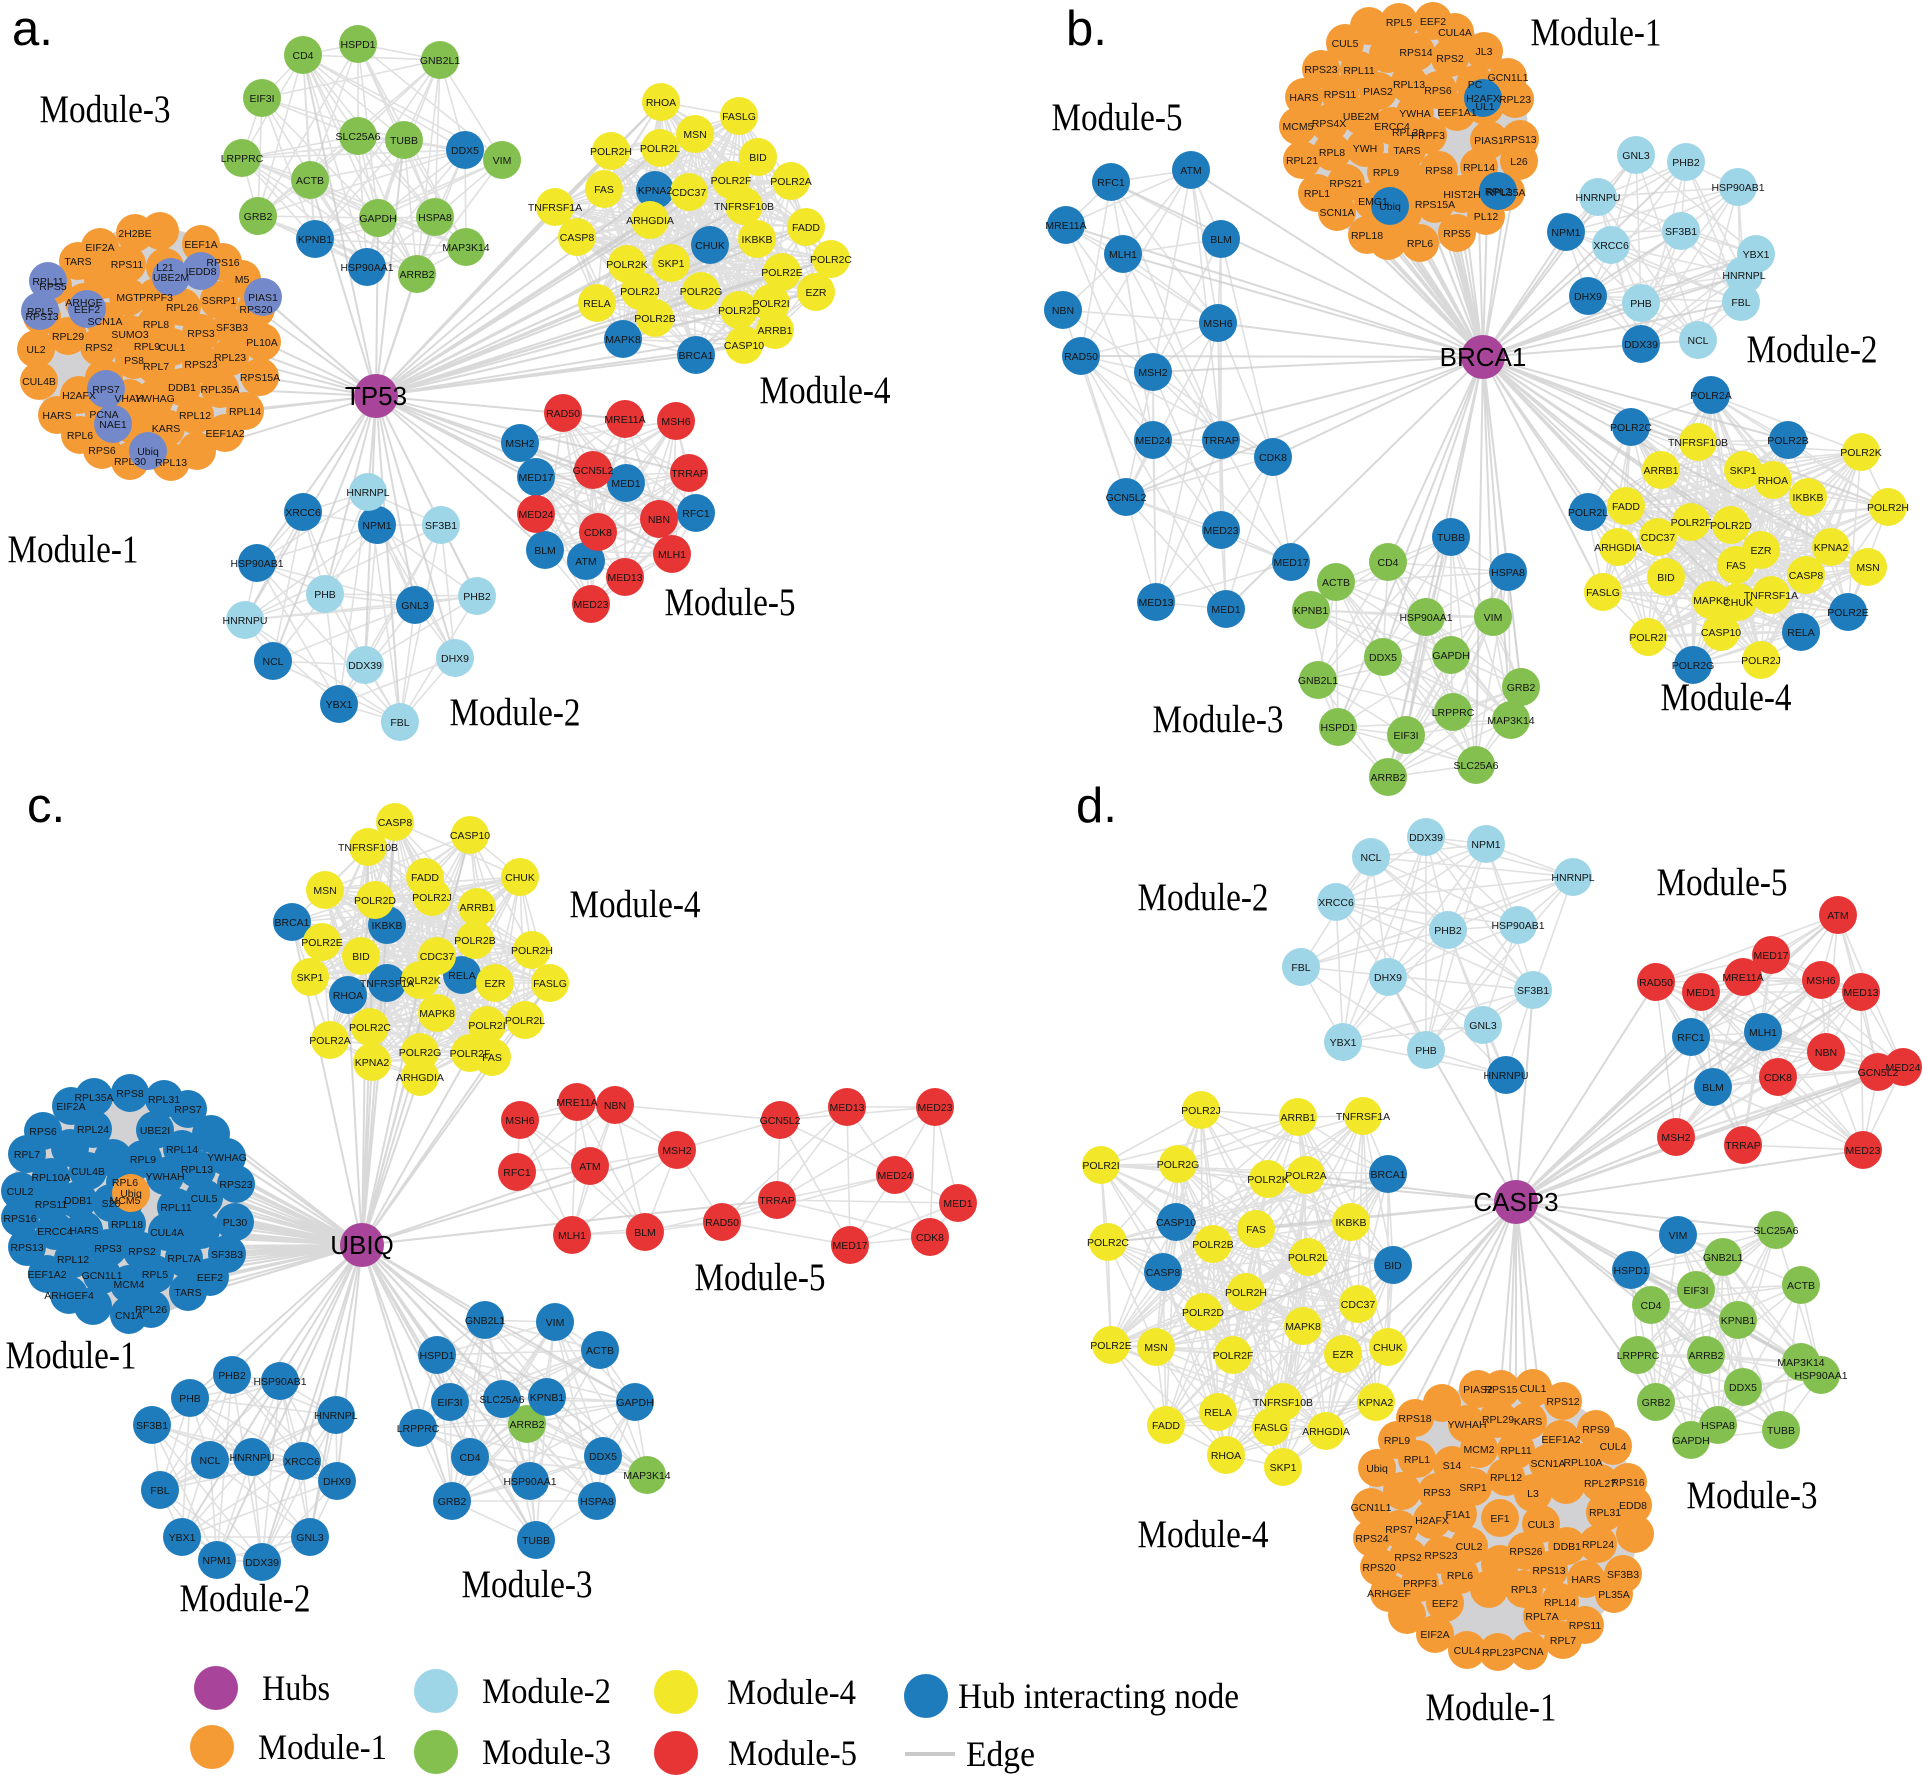 Image resolution: width=1923 pixels, height=1780 pixels. What do you see at coordinates (1432, 1521) in the screenshot?
I see `svg-text: H2AFX` at bounding box center [1432, 1521].